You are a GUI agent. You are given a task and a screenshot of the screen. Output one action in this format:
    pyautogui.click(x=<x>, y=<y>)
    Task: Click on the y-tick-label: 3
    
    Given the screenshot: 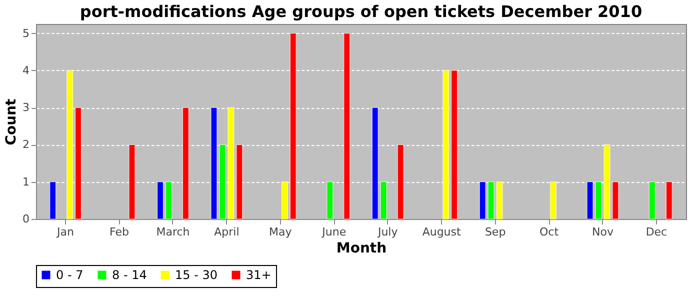 What is the action you would take?
    pyautogui.click(x=26, y=107)
    